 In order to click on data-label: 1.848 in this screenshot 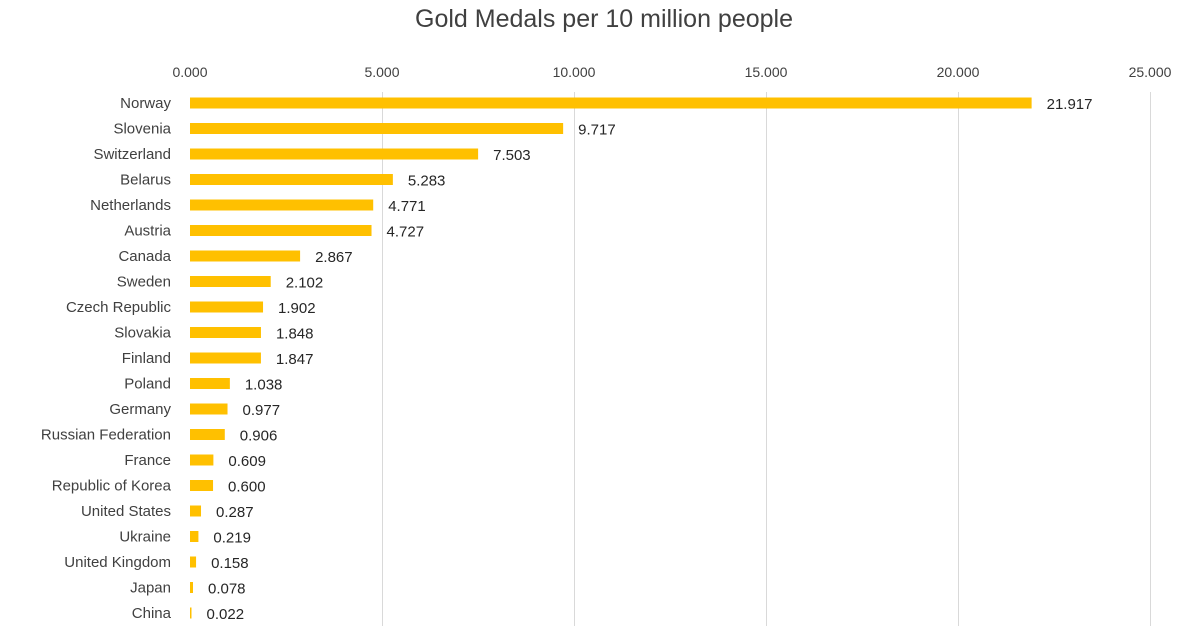, I will do `click(295, 334)`.